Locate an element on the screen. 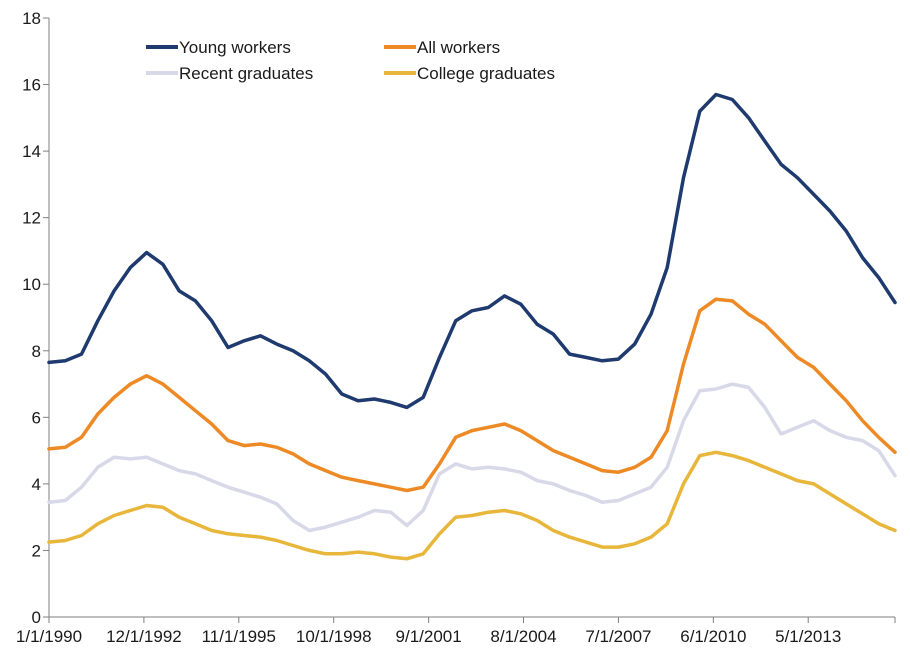 Image resolution: width=910 pixels, height=661 pixels. x-tick-label: 7/1/2007 is located at coordinates (618, 636).